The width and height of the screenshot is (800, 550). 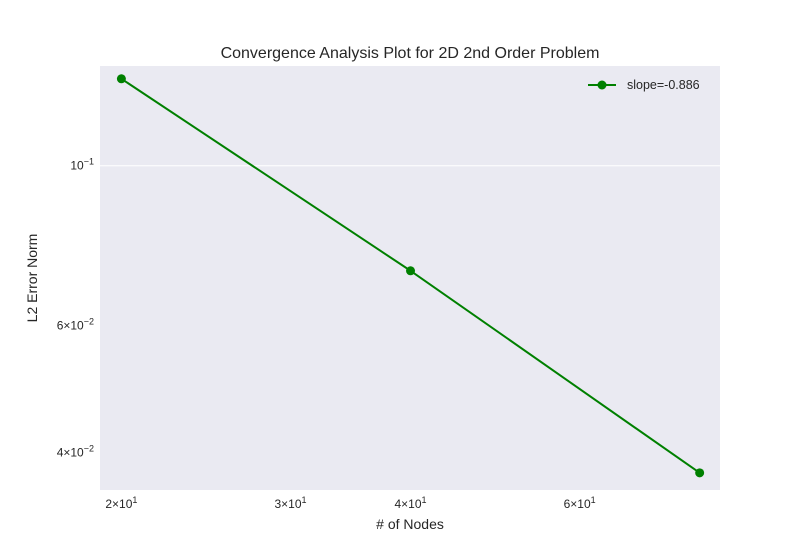 I want to click on x-tick-label-2: 4×10¹, so click(x=410, y=503).